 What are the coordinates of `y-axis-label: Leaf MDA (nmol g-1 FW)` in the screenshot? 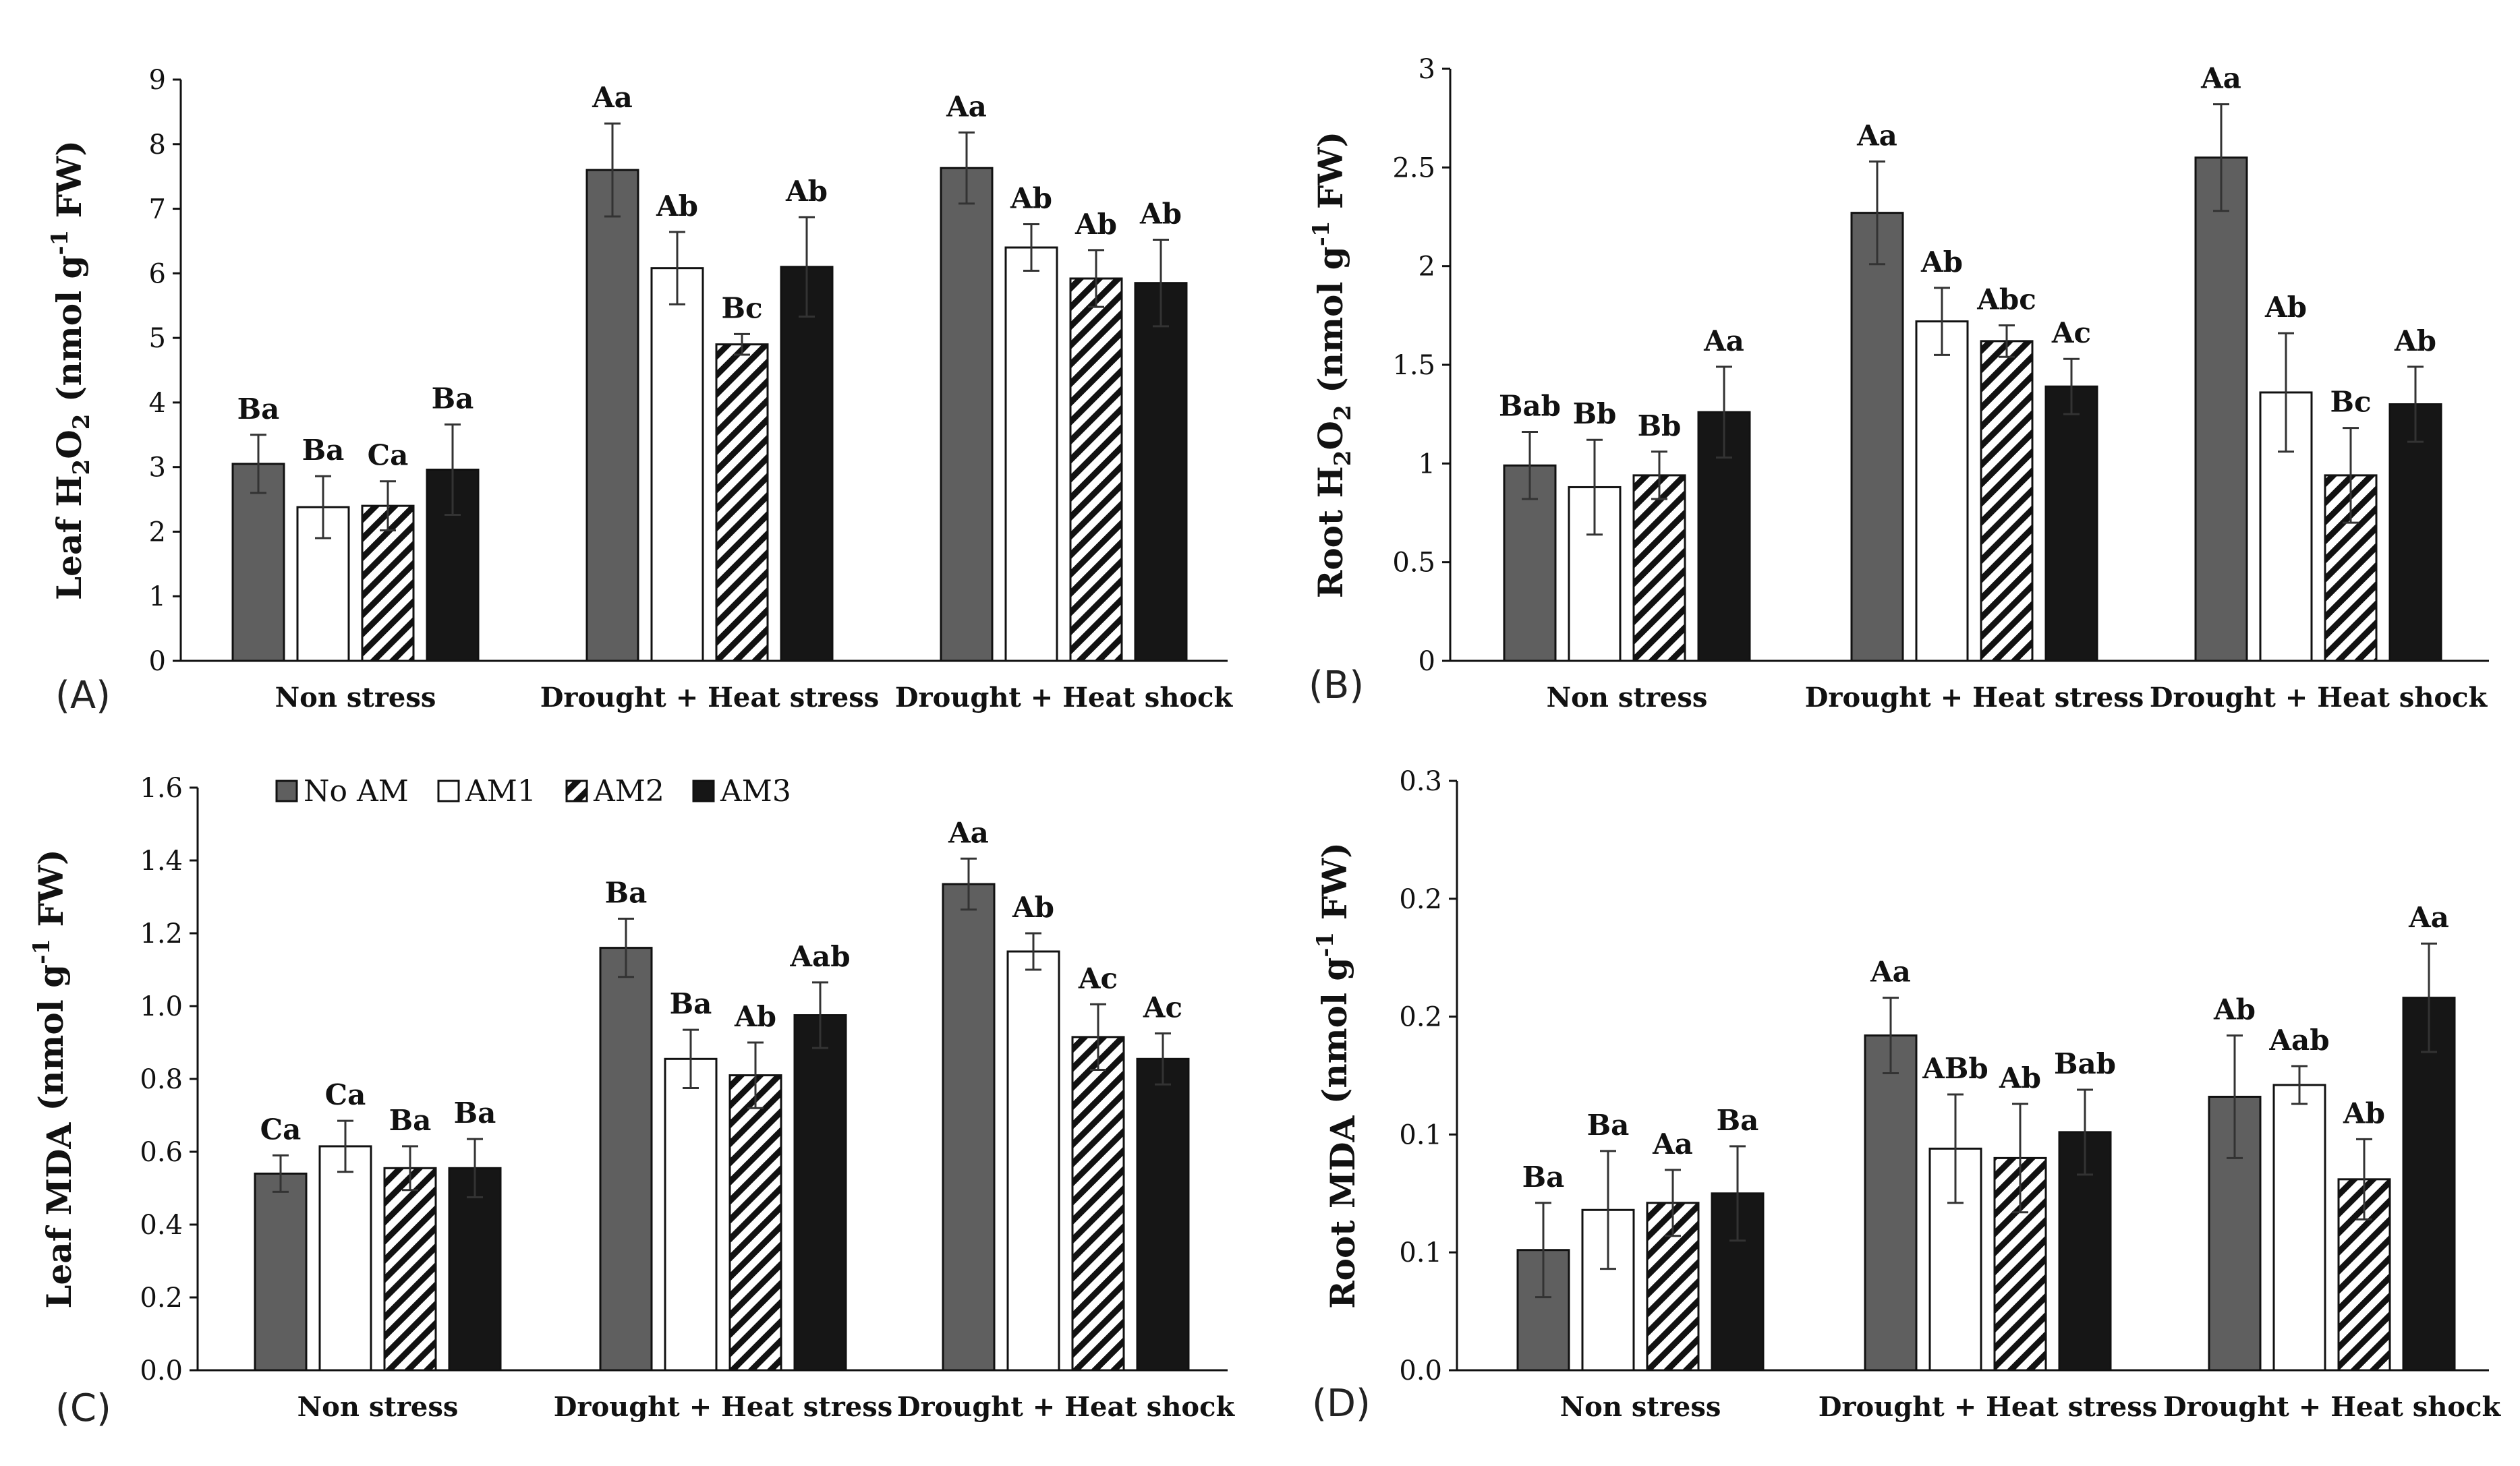 It's located at (54, 1078).